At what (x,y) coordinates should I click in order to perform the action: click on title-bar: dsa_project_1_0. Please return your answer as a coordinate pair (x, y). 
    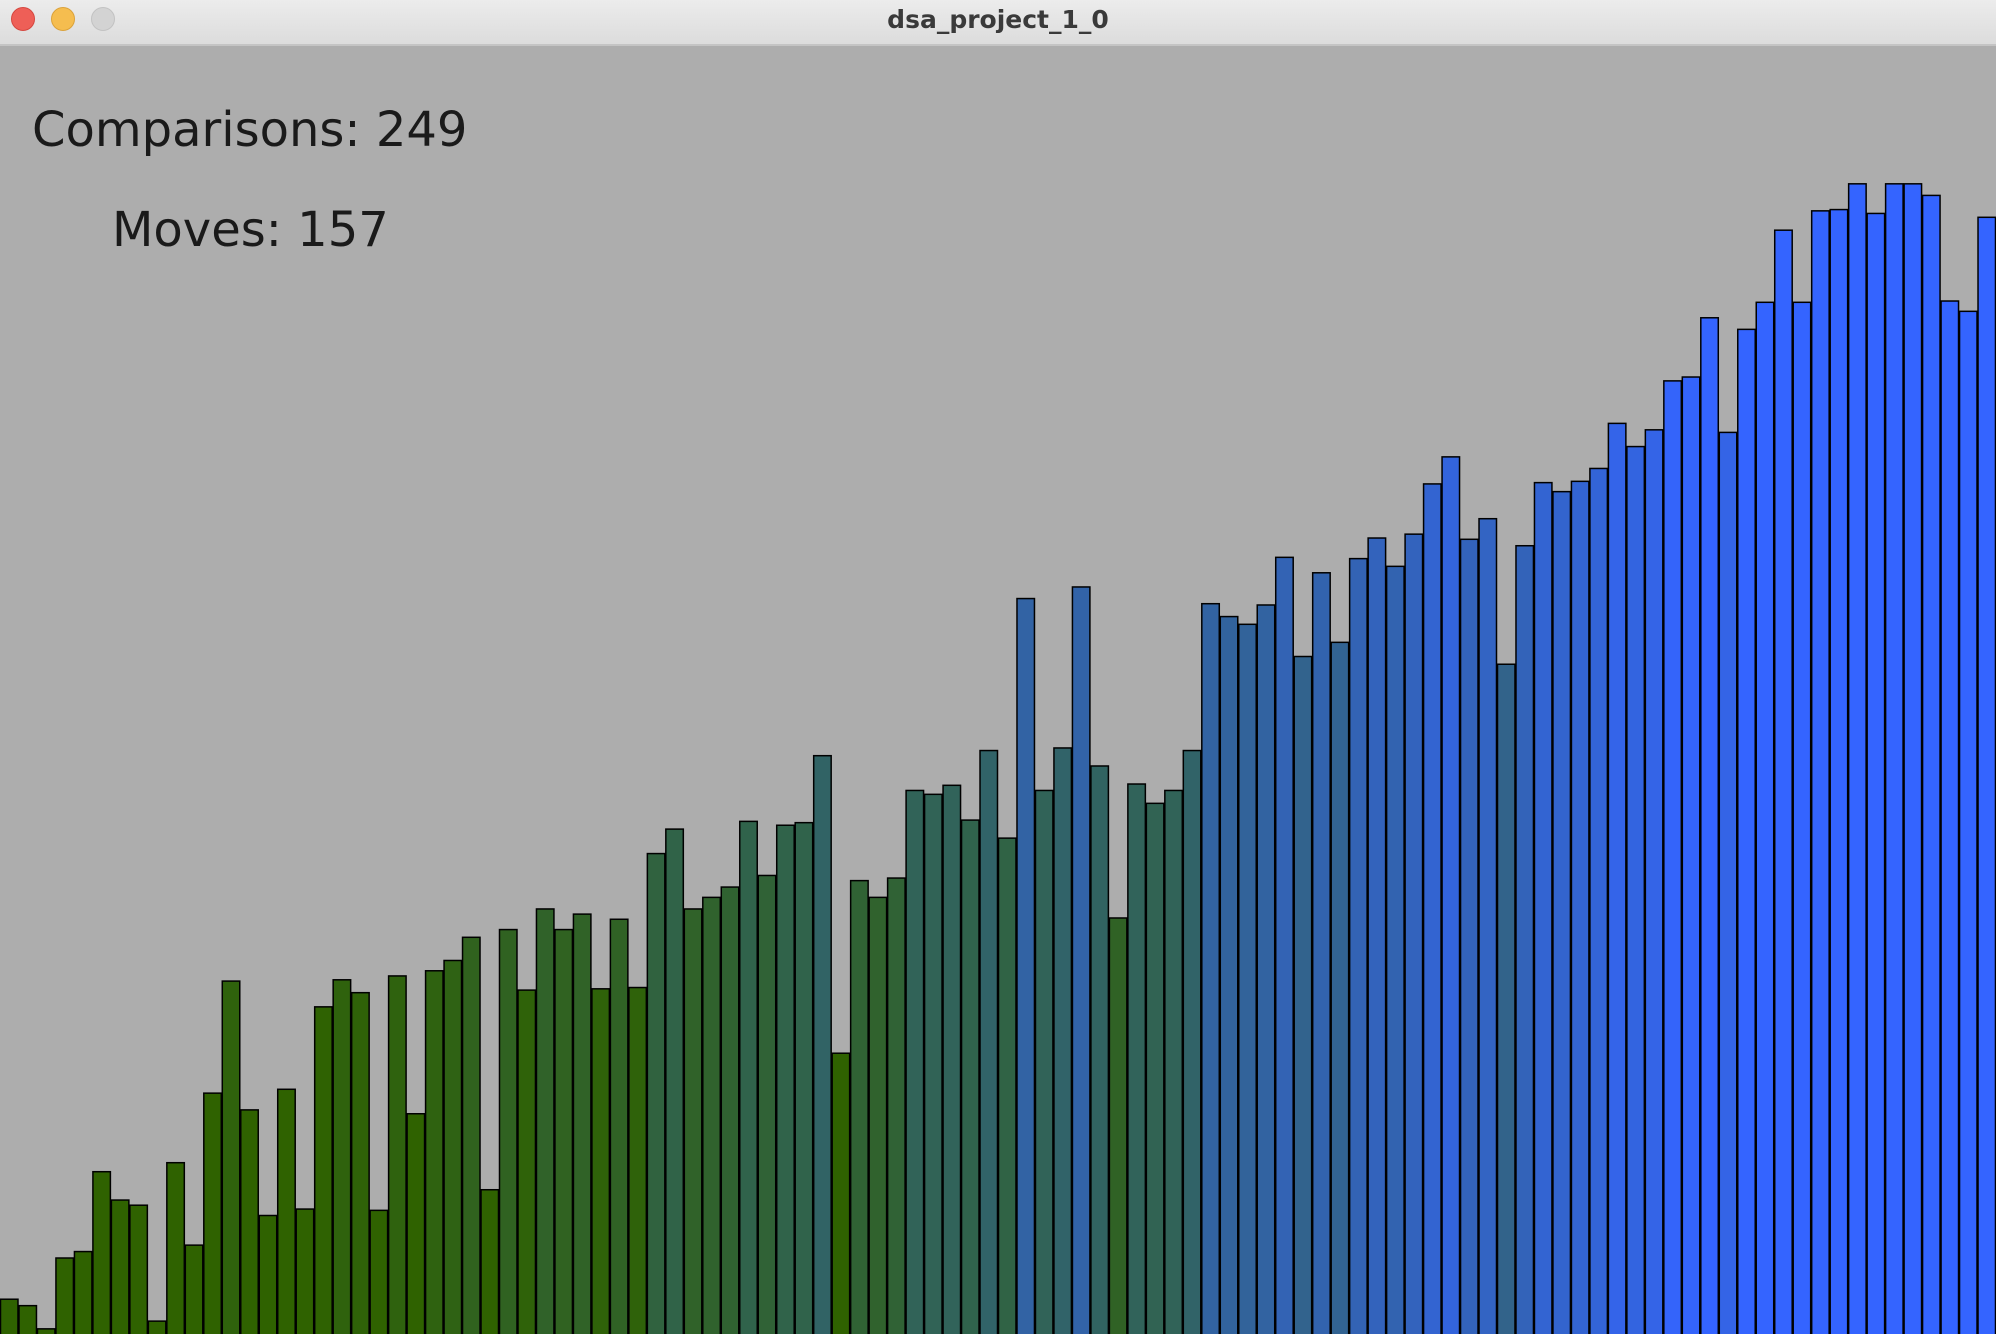
    Looking at the image, I should click on (998, 23).